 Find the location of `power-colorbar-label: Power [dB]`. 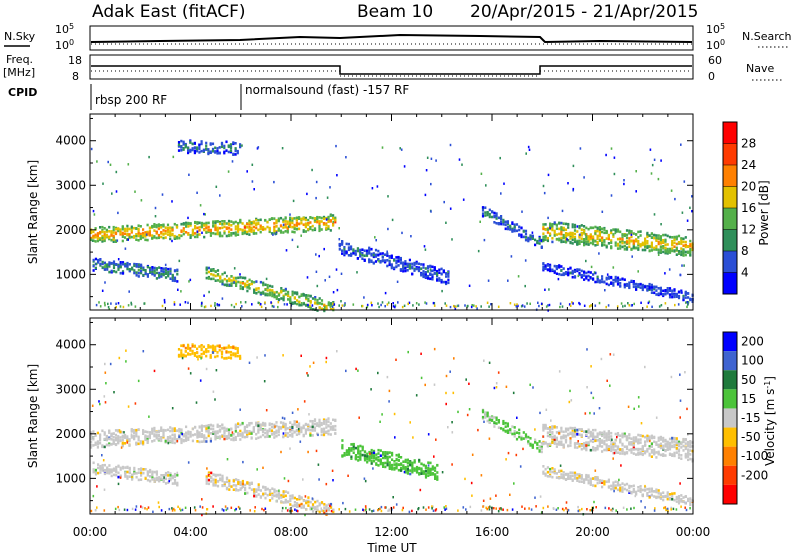

power-colorbar-label: Power [dB] is located at coordinates (764, 212).